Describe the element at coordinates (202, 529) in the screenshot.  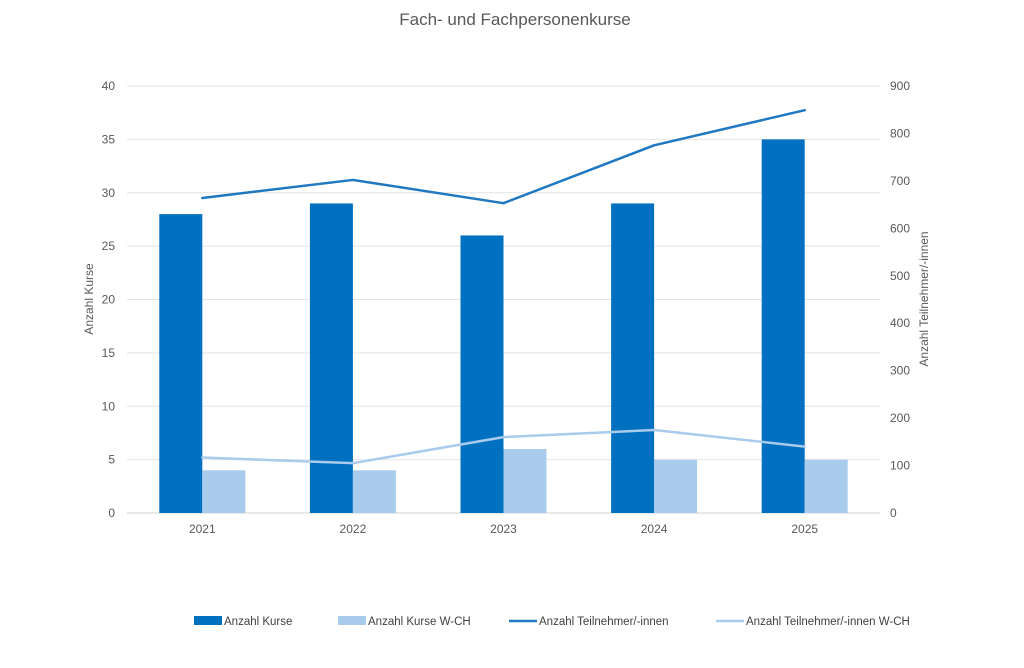
I see `x-tick-label: 2021` at that location.